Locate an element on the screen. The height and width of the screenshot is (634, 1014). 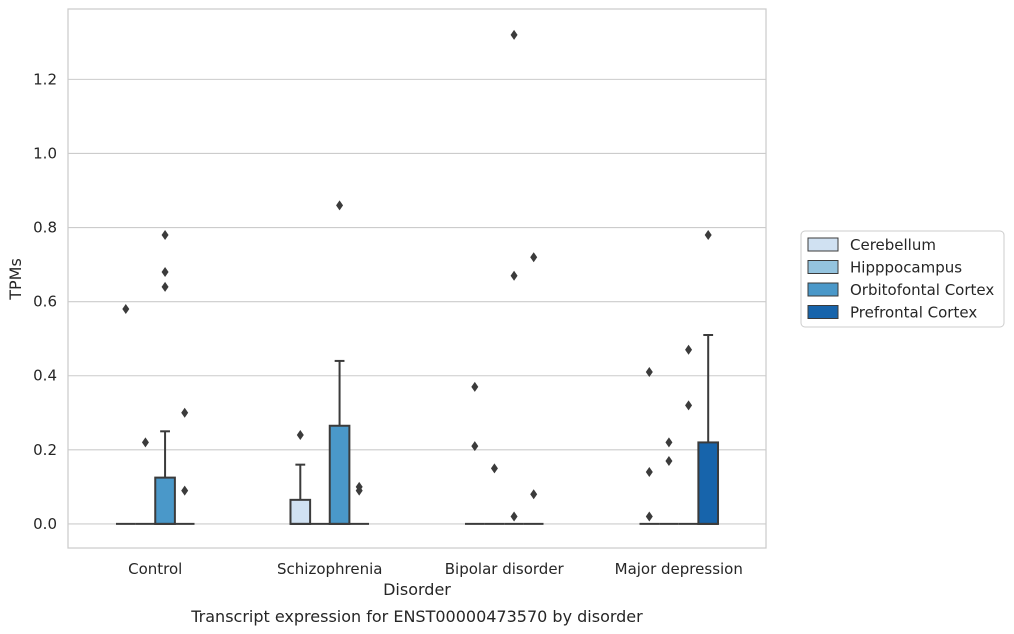
x-tick-label: Schizophrenia is located at coordinates (329, 569).